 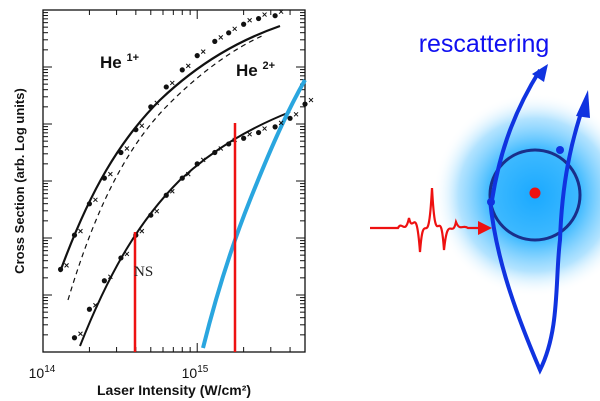 I want to click on electron-trajectory, so click(x=536, y=242).